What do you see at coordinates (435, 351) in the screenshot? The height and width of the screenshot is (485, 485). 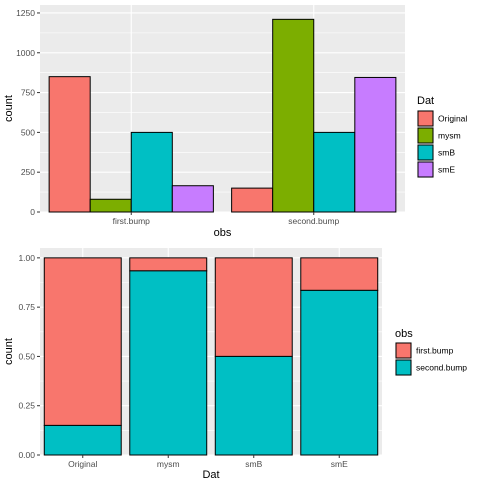 I see `legend-label-first.bump: first.bump` at bounding box center [435, 351].